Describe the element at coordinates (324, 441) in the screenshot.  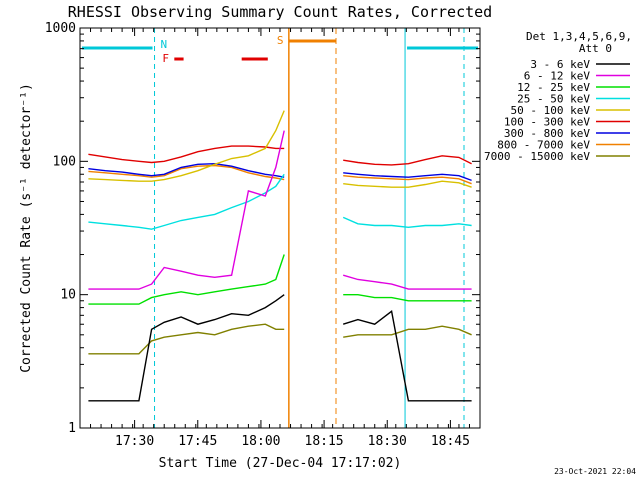
I see `x-tick-label: 18:15` at that location.